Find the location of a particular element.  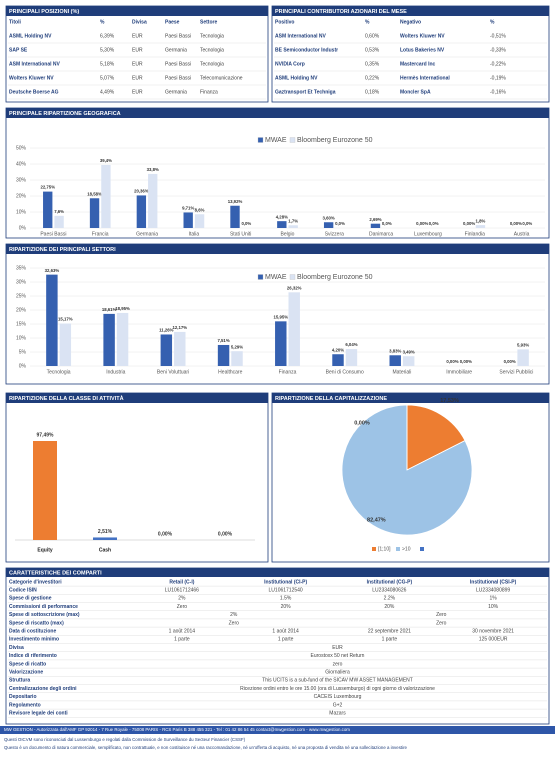

table-cell: ASML Holding NV is located at coordinates (296, 78).